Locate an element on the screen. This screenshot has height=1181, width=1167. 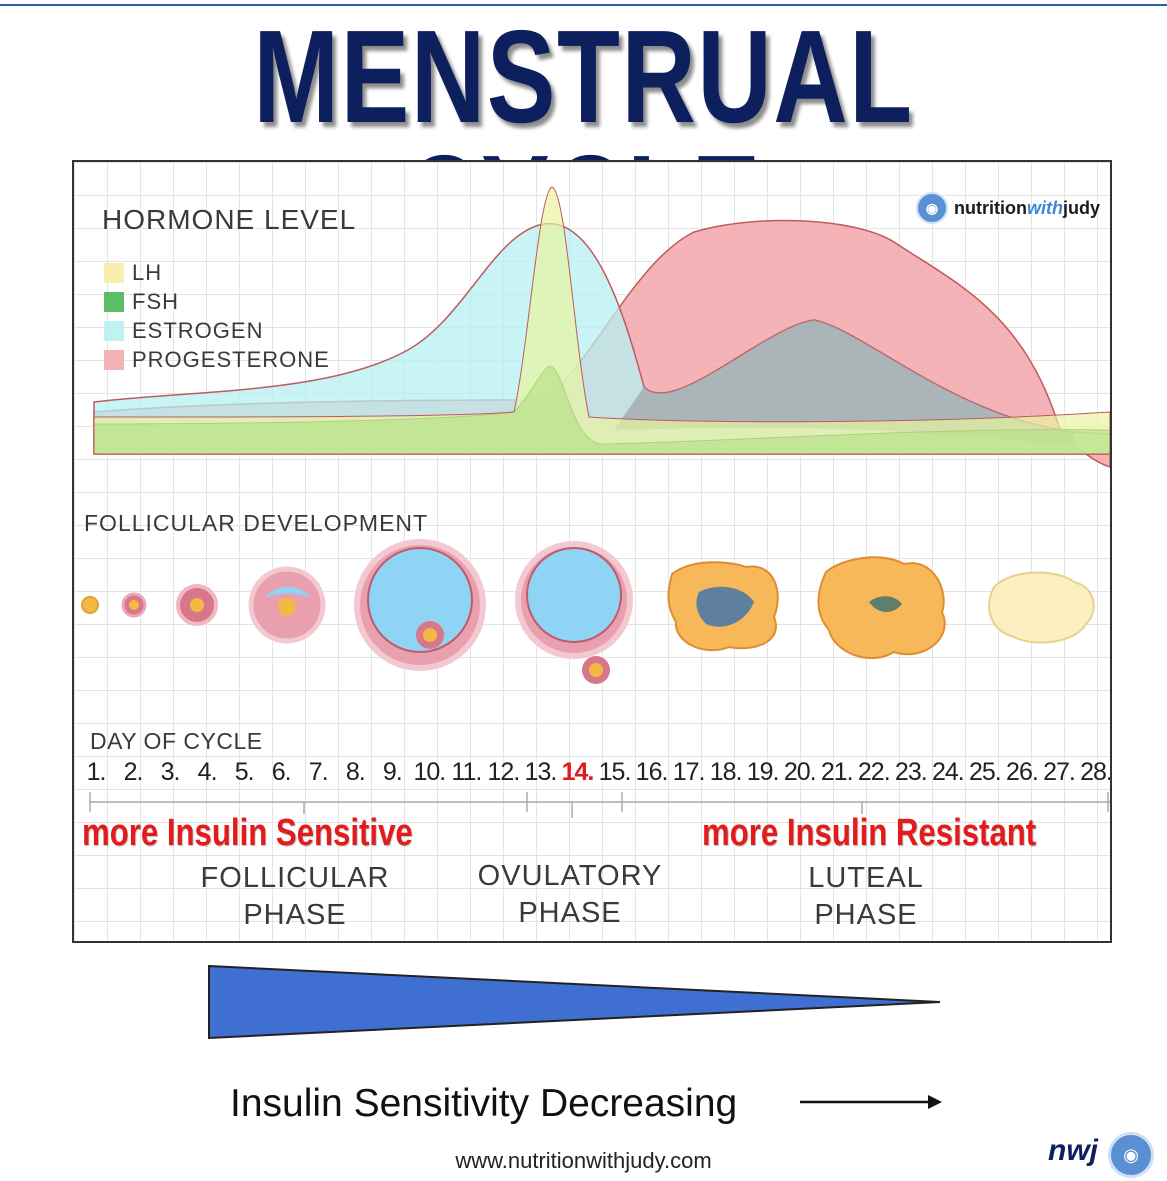
follicle-stage-3-core is located at coordinates (197, 605).